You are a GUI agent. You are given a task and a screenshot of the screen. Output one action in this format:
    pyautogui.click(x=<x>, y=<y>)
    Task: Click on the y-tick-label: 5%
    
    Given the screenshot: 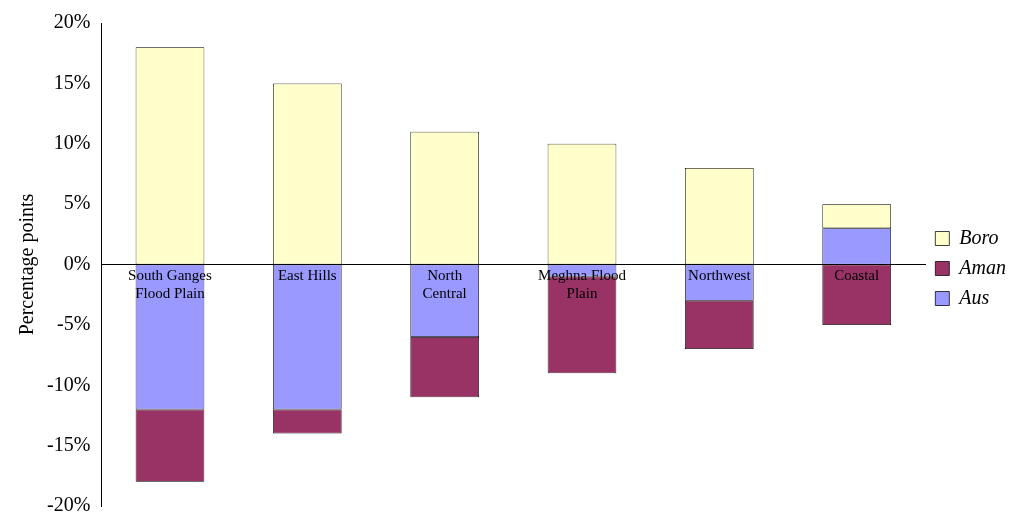 What is the action you would take?
    pyautogui.click(x=77, y=202)
    